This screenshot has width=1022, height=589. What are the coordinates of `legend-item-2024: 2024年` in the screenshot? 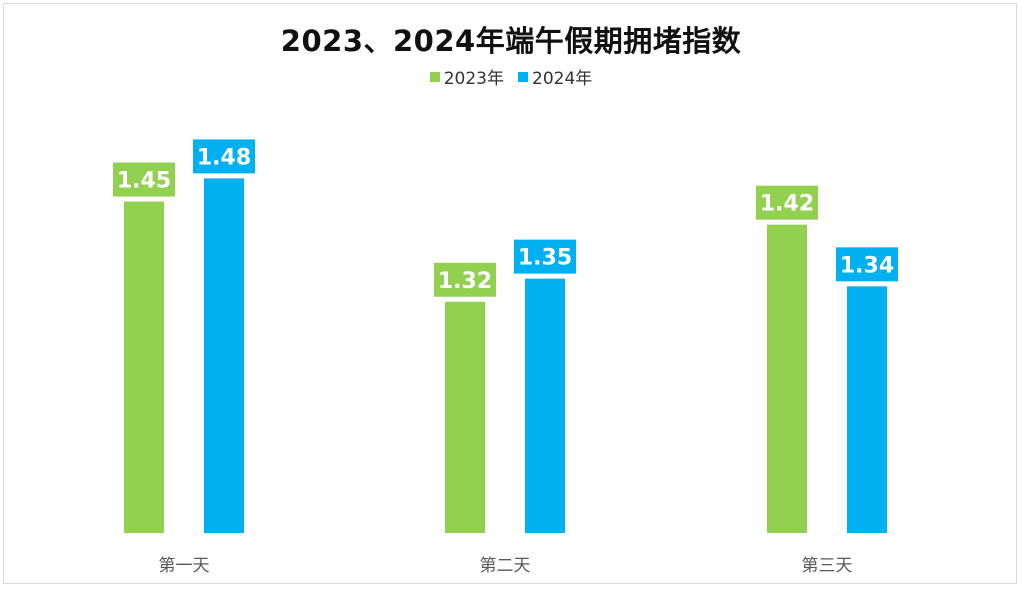 It's located at (555, 76).